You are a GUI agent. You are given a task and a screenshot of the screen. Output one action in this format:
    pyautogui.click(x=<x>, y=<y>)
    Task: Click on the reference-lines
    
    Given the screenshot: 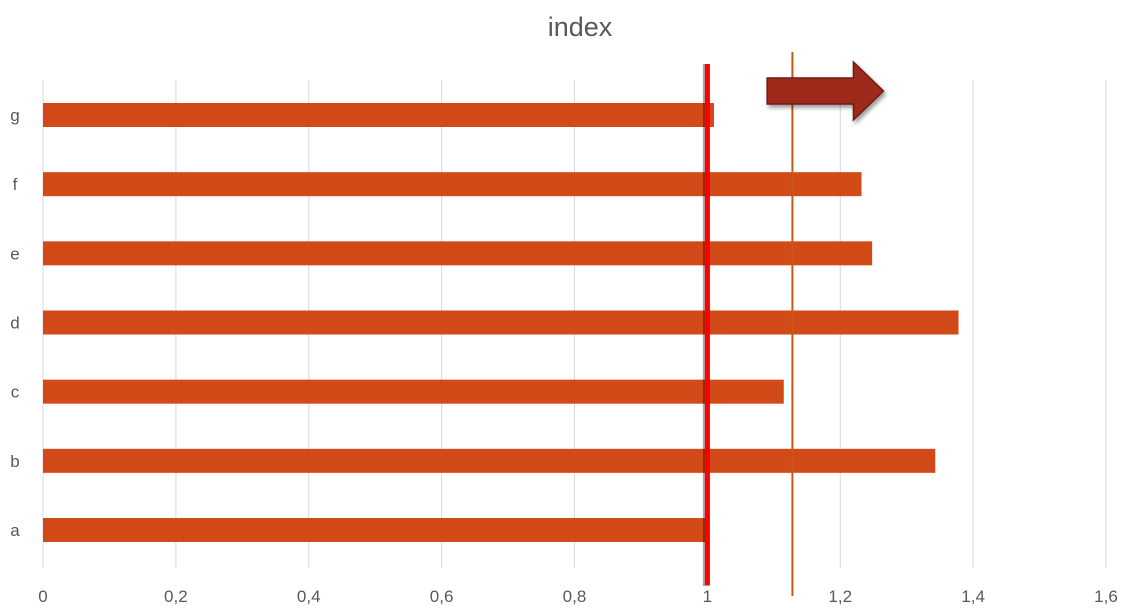 What is the action you would take?
    pyautogui.click(x=748, y=324)
    